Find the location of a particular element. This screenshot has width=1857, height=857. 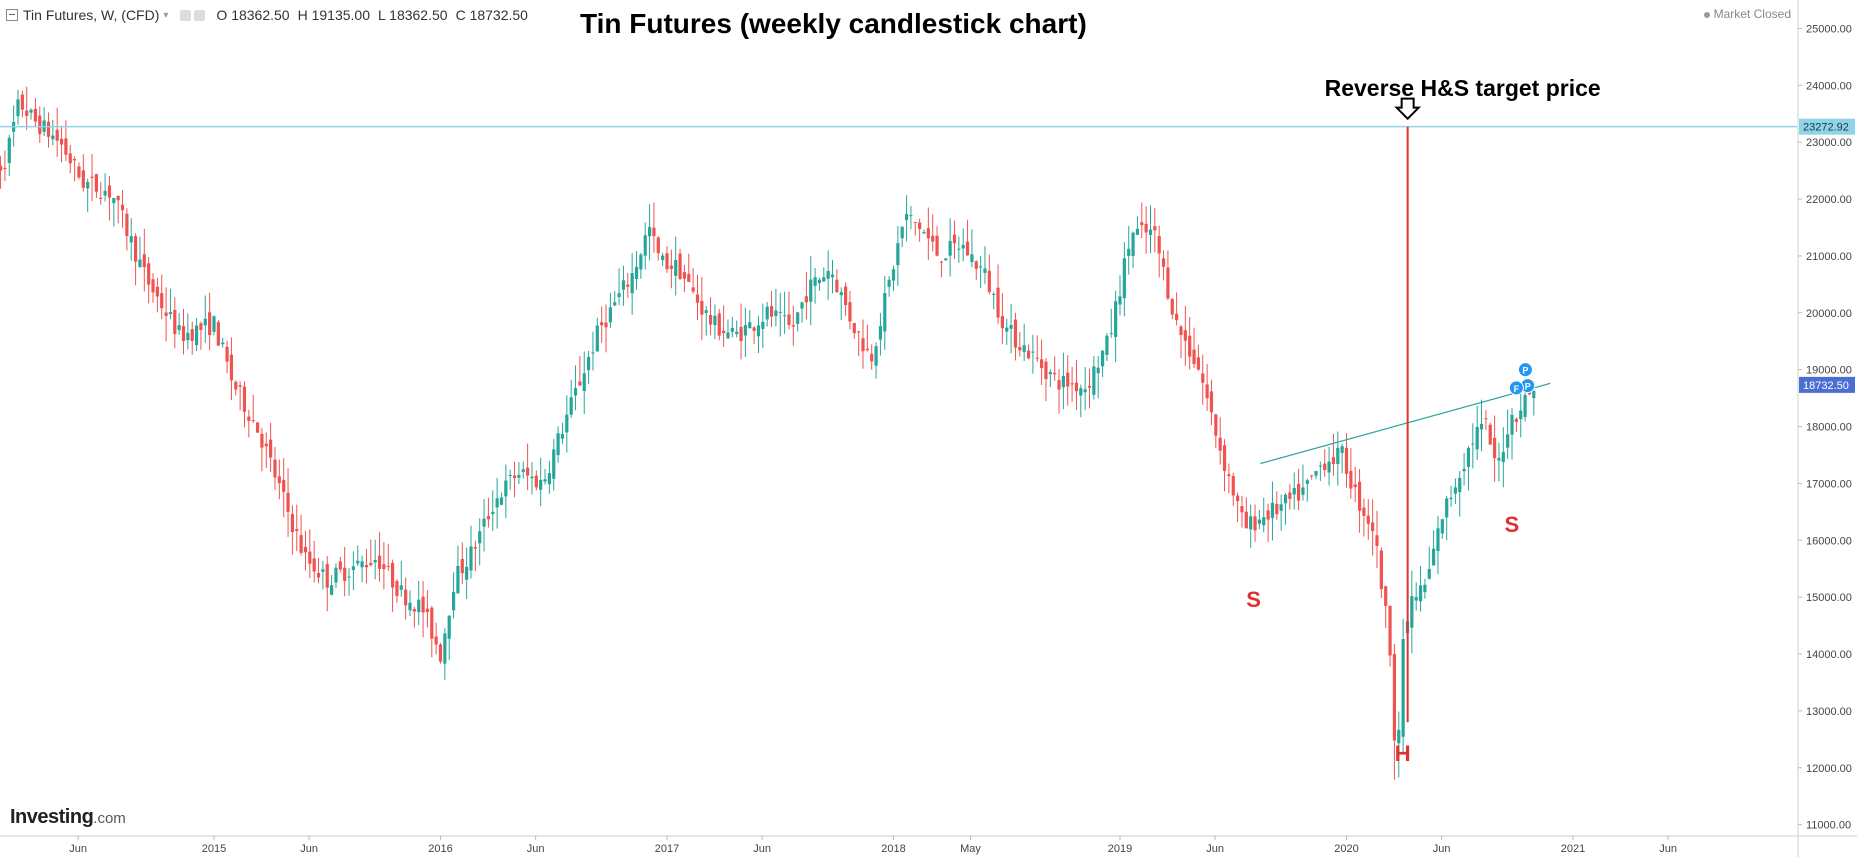

event-marker-label: F is located at coordinates (1517, 389).